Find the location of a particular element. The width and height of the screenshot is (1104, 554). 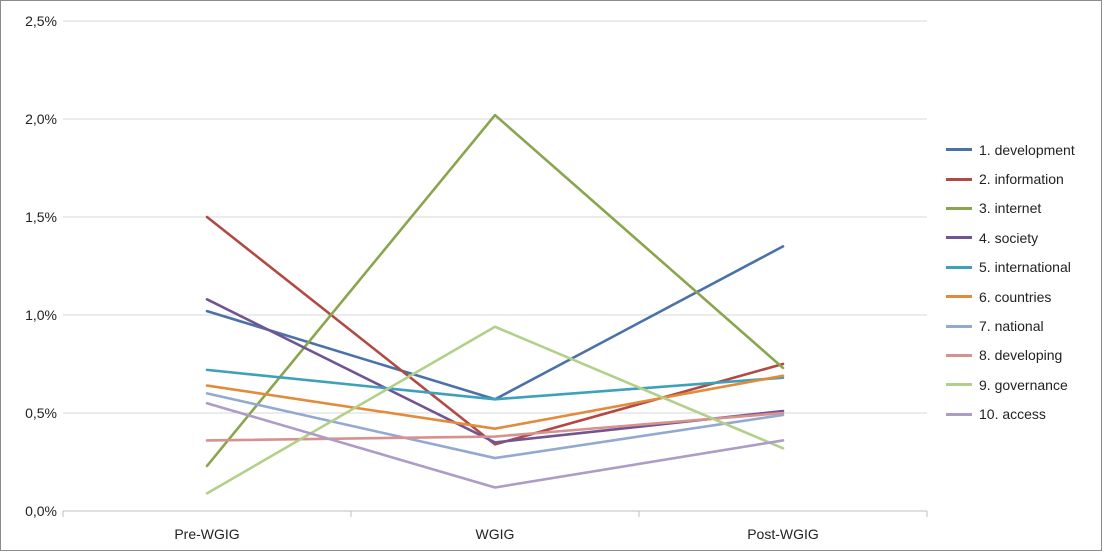

legend-item: 10. access is located at coordinates (1021, 414).